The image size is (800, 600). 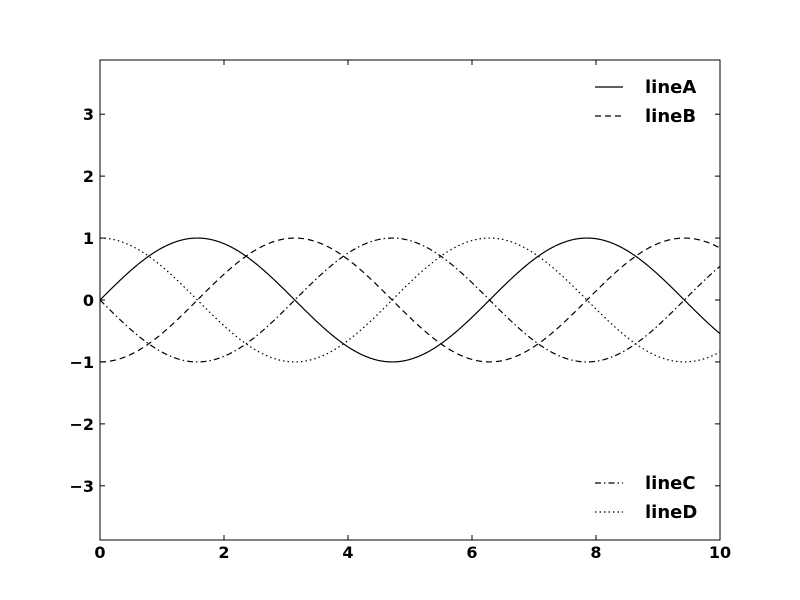 What do you see at coordinates (646, 300) in the screenshot?
I see `legend-layer: lineA lineB lineC lineD` at bounding box center [646, 300].